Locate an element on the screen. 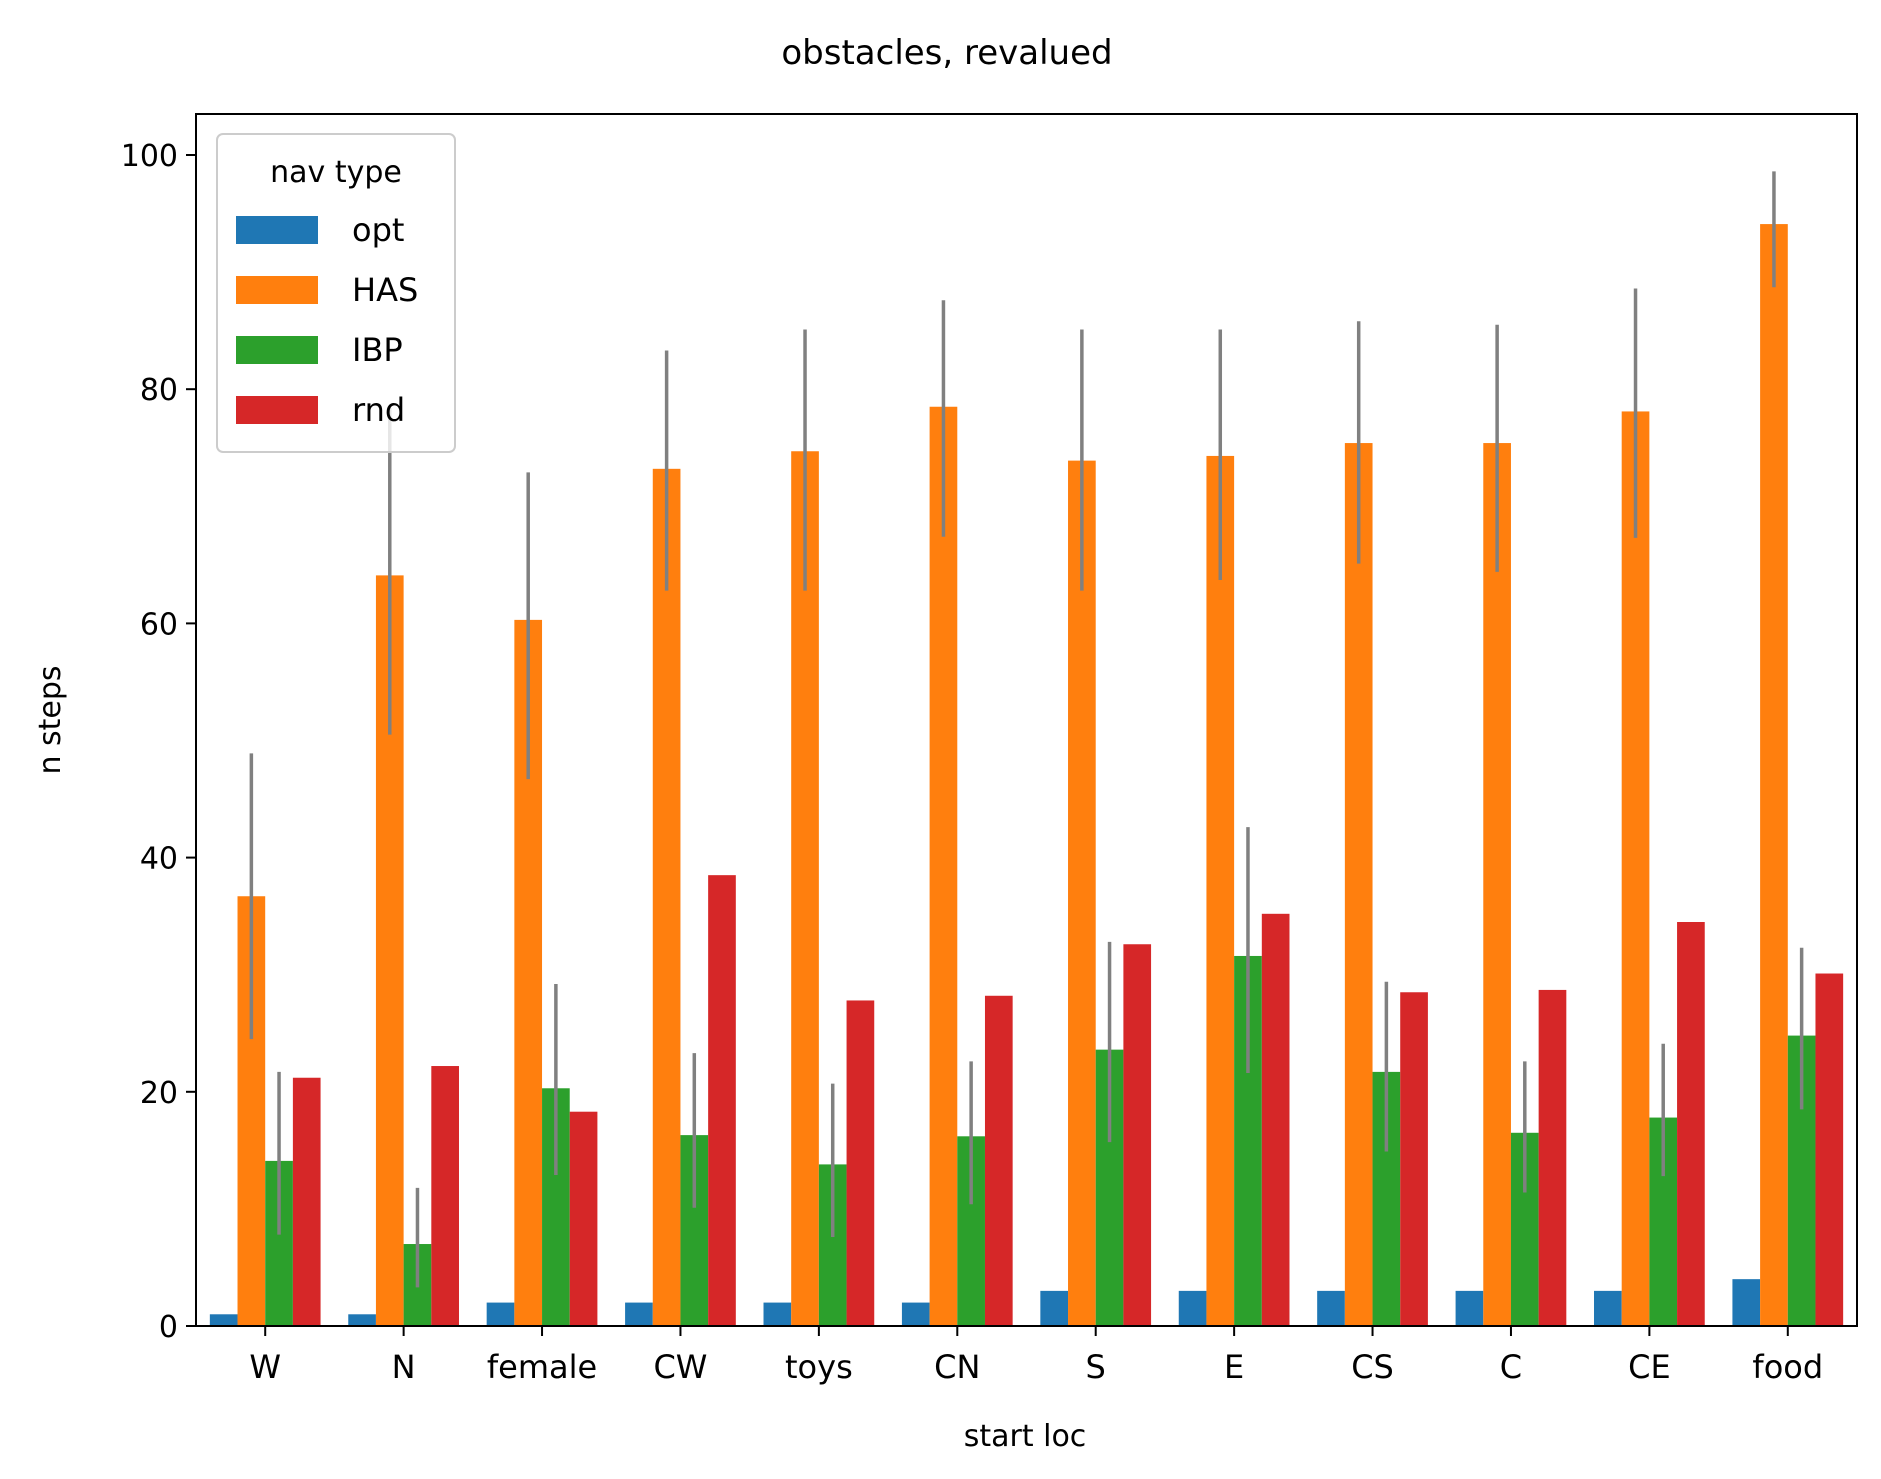  bar-rnd-N is located at coordinates (445, 1196).